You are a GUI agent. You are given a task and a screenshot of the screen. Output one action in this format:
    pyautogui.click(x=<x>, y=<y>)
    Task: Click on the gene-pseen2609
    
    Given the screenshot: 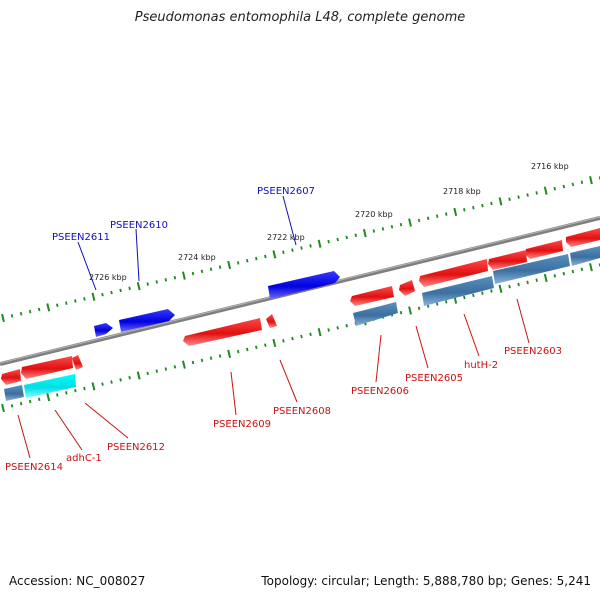 What is the action you would take?
    pyautogui.click(x=222, y=332)
    